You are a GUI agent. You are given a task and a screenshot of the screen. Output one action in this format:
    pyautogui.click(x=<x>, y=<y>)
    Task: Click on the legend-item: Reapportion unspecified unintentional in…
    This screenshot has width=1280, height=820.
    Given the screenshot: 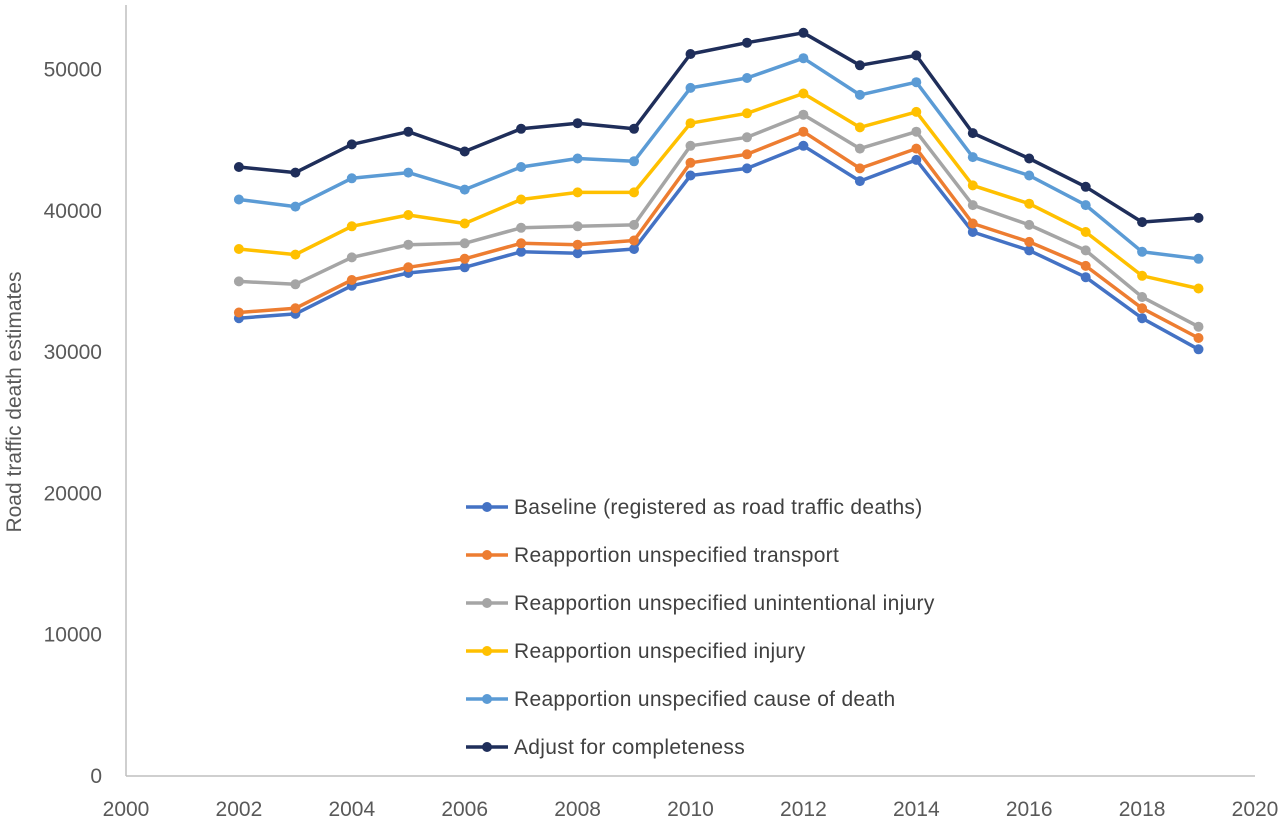 What is the action you would take?
    pyautogui.click(x=700, y=603)
    